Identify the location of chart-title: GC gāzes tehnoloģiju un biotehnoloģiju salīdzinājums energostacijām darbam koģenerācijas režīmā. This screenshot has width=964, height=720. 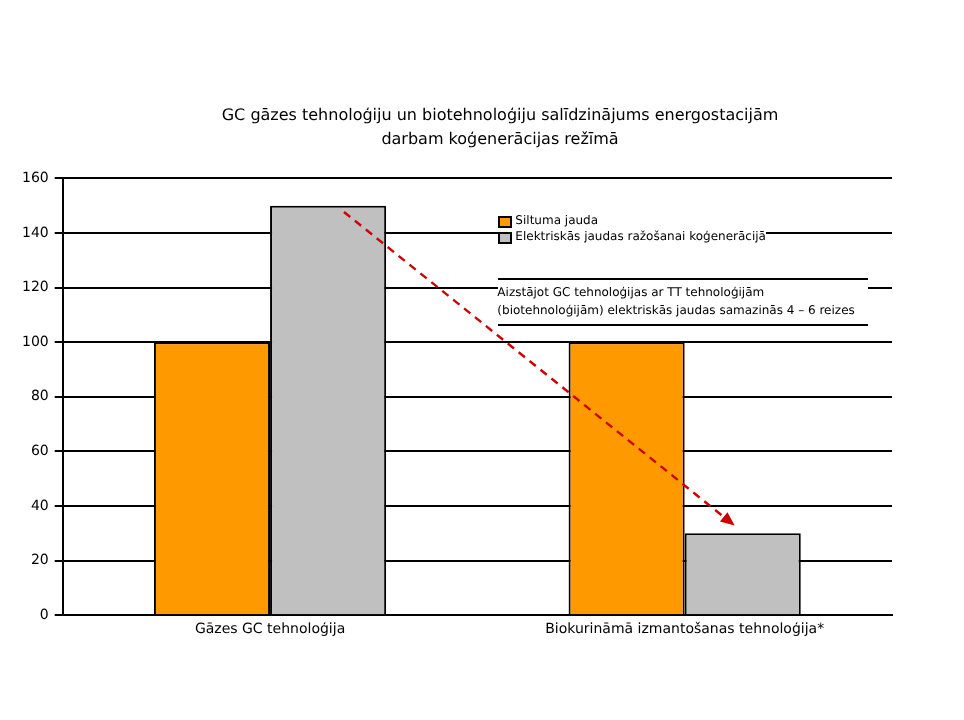
(500, 128).